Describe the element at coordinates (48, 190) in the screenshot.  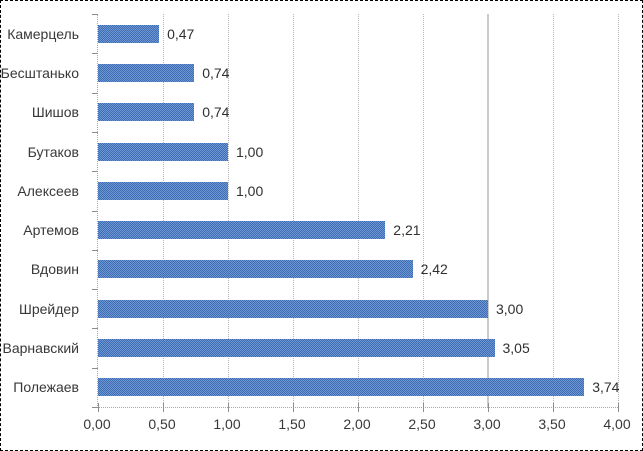
I see `category-label: Алексеев` at that location.